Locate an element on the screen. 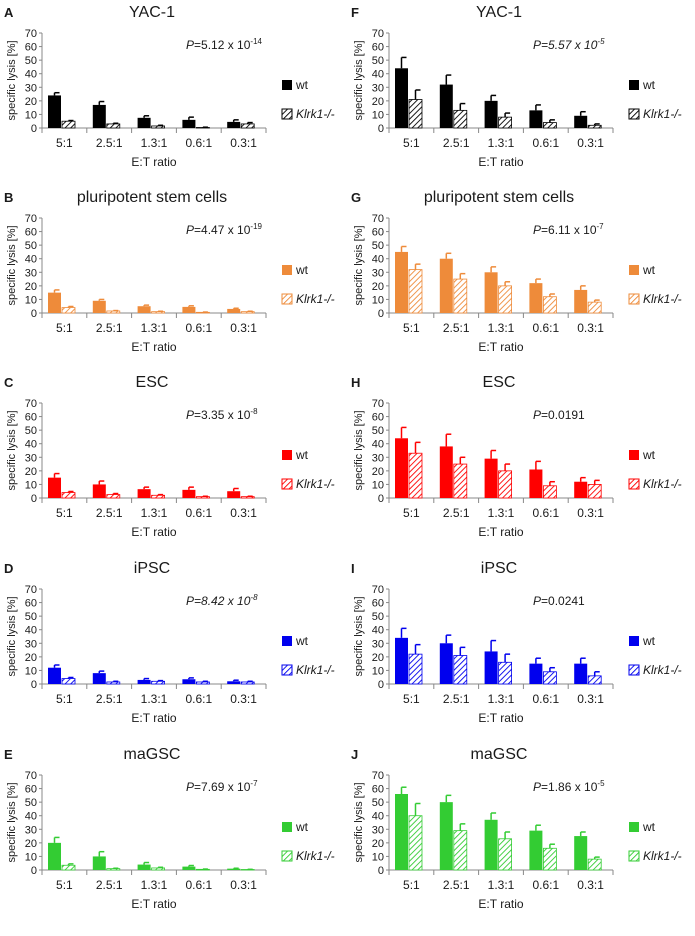 This screenshot has width=695, height=936. y-tick-label: 30 is located at coordinates (378, 830).